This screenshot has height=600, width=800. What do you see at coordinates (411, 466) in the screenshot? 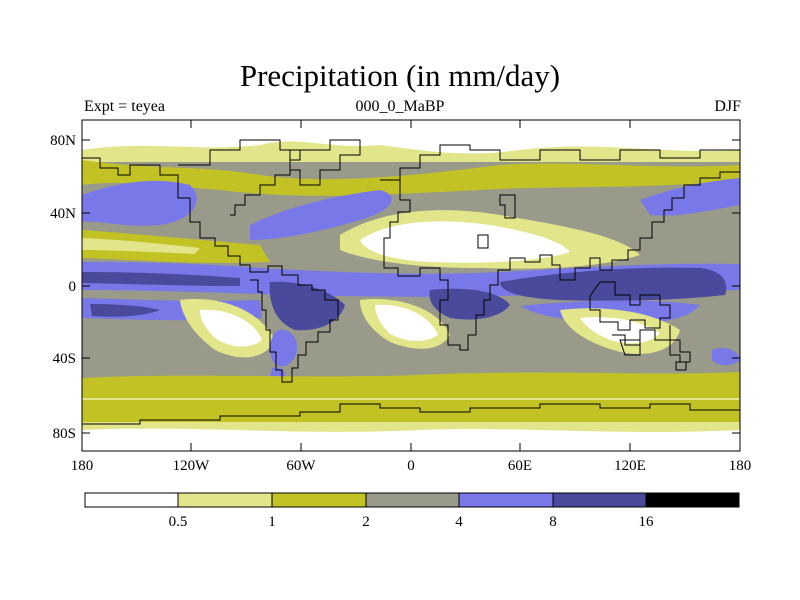
I see `lon-label-0: 0` at bounding box center [411, 466].